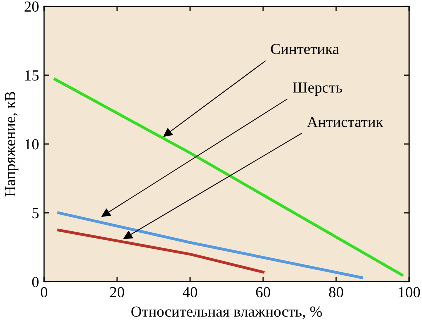 The height and width of the screenshot is (326, 422). Describe the element at coordinates (35, 213) in the screenshot. I see `y-tick-label: 5` at that location.